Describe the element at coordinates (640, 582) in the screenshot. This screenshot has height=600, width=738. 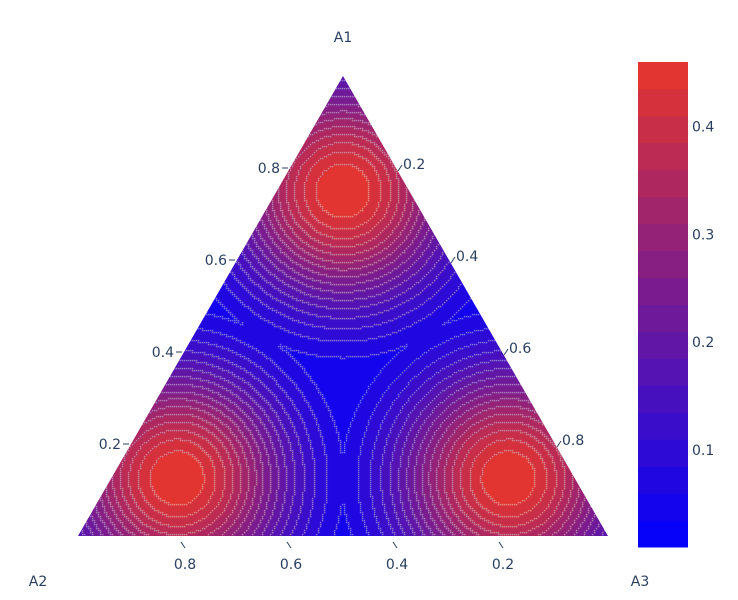
I see `axis-title-a3: A3` at that location.